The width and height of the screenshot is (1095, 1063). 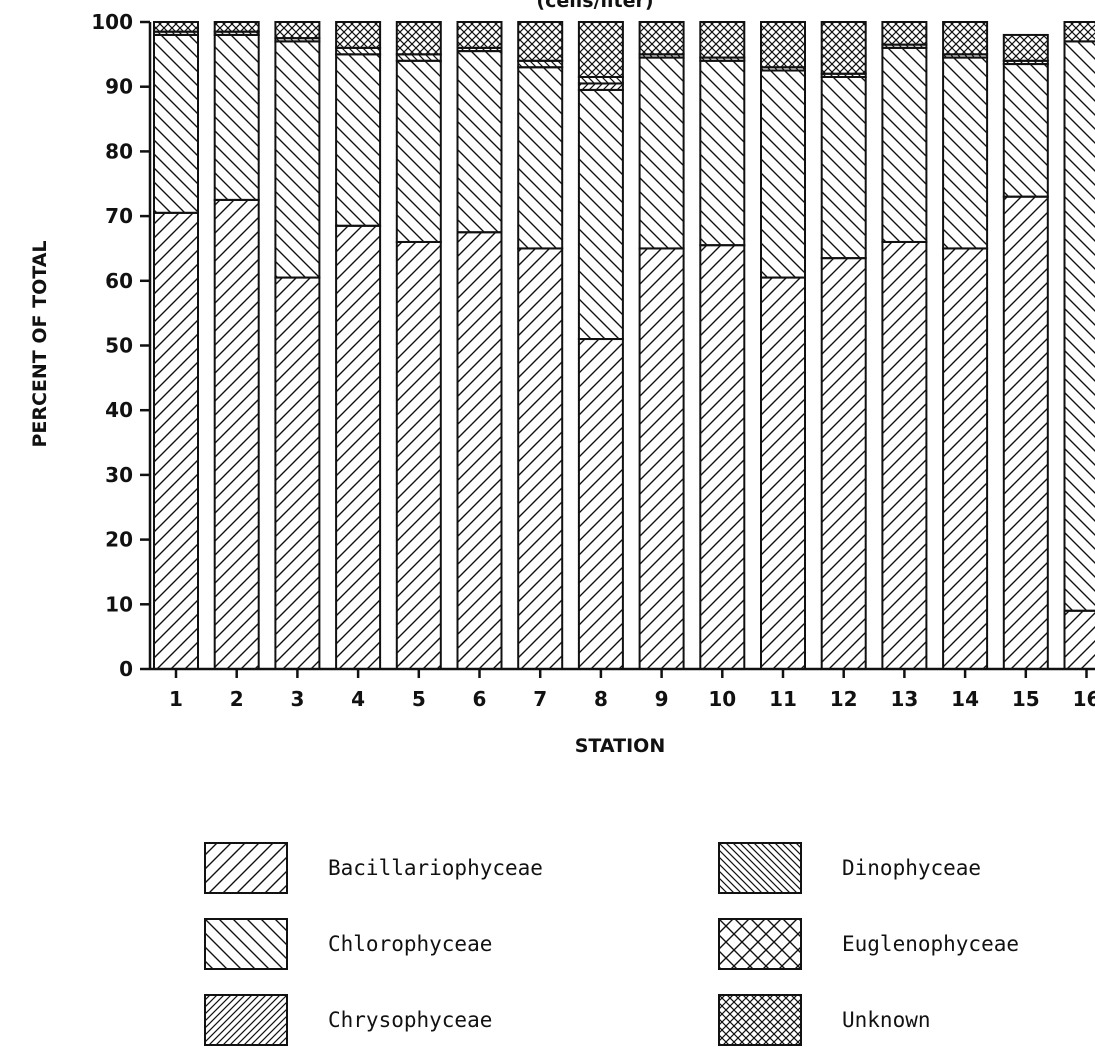 What do you see at coordinates (119, 604) in the screenshot?
I see `y-tick-label: 10` at bounding box center [119, 604].